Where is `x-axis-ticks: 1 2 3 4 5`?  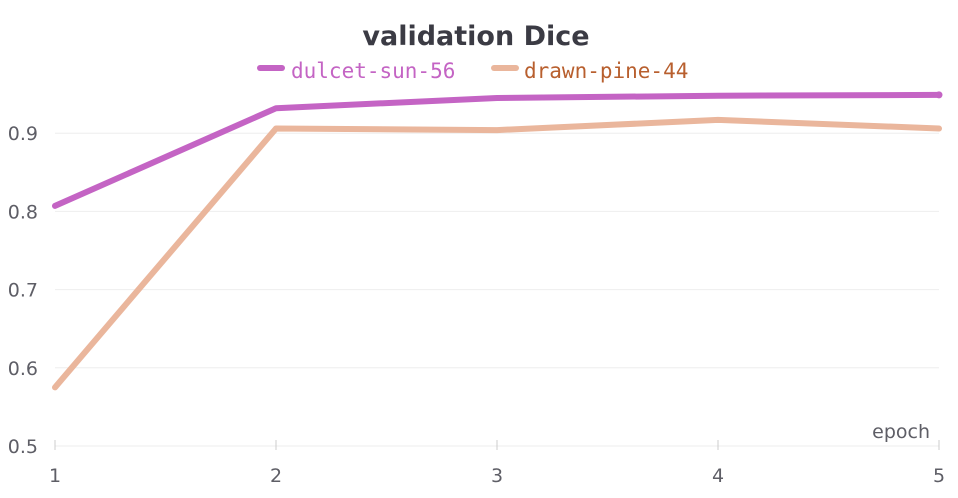 x-axis-ticks: 1 2 3 4 5 is located at coordinates (497, 463).